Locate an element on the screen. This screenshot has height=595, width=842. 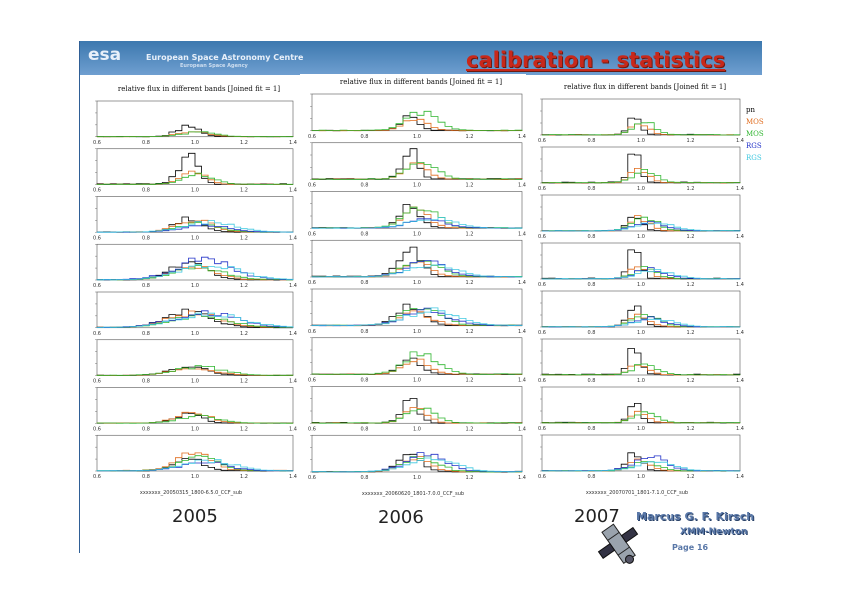
footer-mission: XMM-Newton is located at coordinates (714, 532).